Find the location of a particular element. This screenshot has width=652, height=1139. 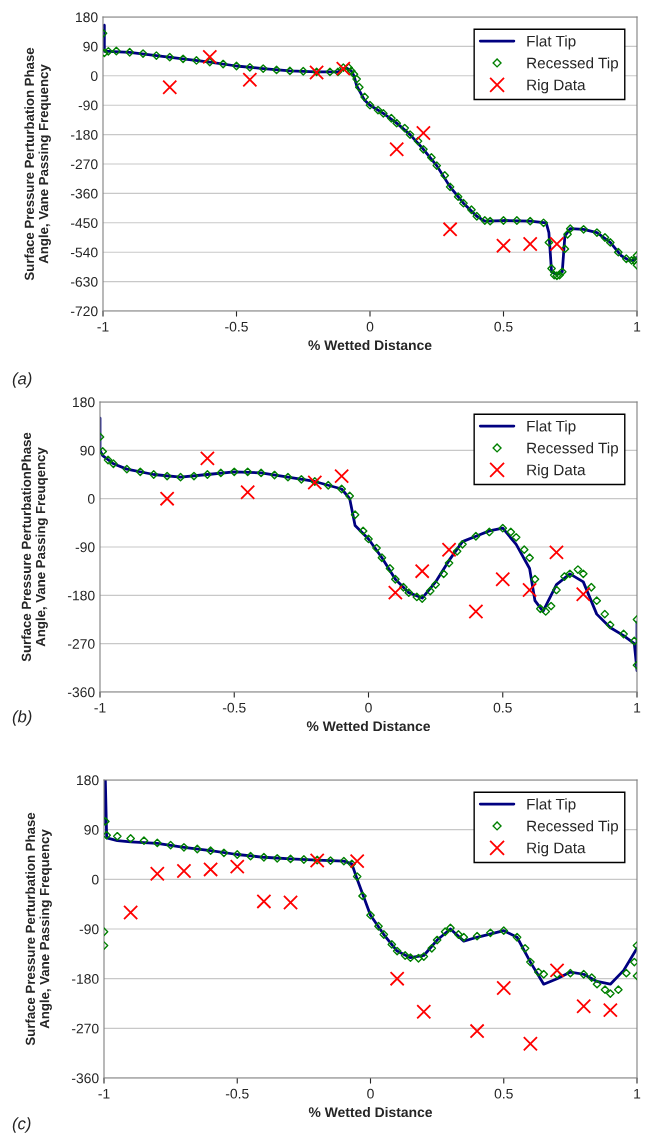

y-tick-label: -720 is located at coordinates (84, 311).